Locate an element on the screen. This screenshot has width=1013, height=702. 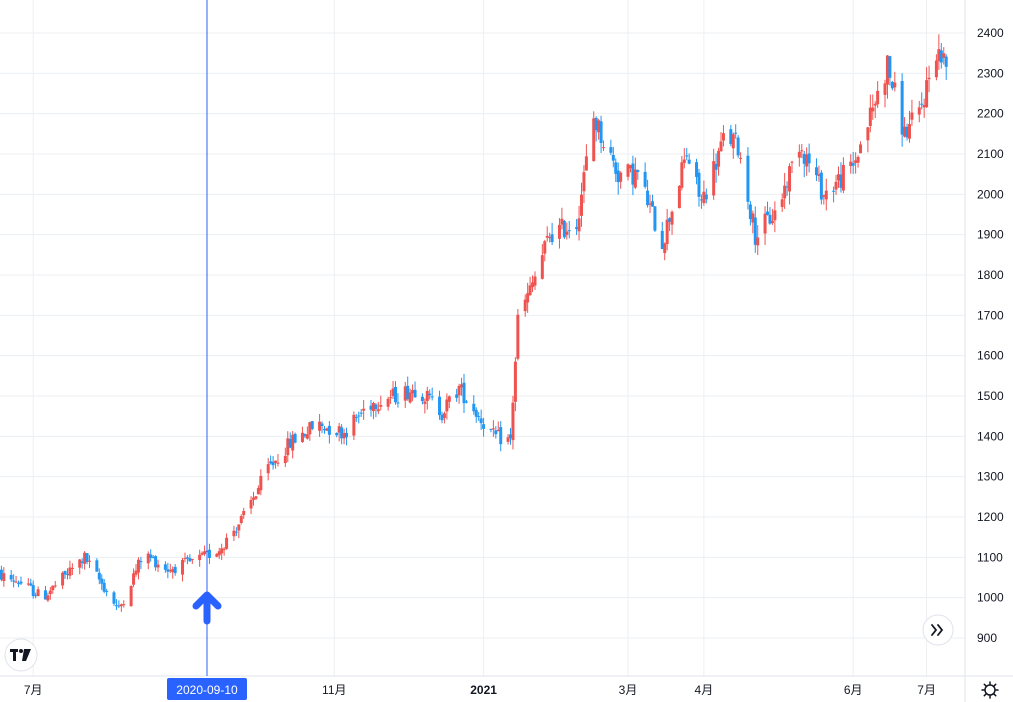
crosshair-date-label: 2020-09-10 is located at coordinates (207, 690).